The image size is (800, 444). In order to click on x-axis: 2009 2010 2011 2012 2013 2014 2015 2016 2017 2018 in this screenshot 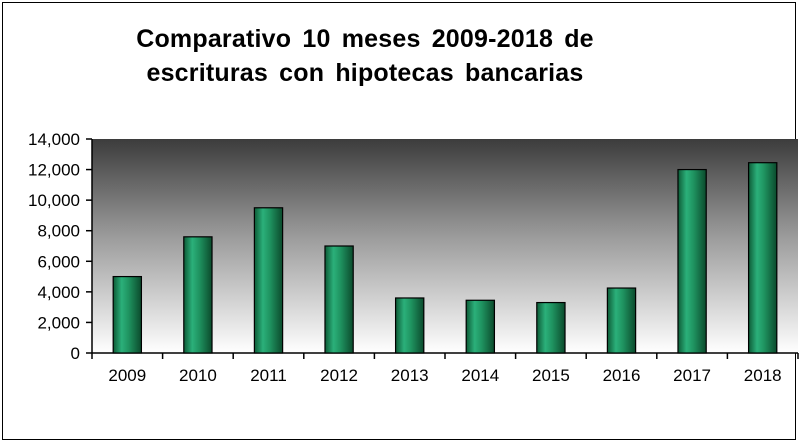, I will do `click(445, 368)`.